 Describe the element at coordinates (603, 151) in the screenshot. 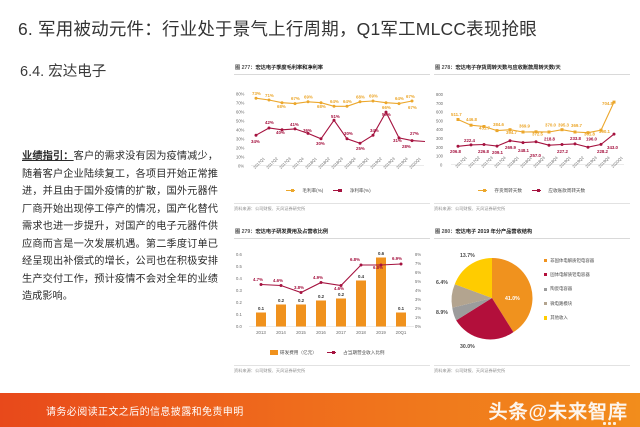

I see `svg-text: 228.2` at that location.